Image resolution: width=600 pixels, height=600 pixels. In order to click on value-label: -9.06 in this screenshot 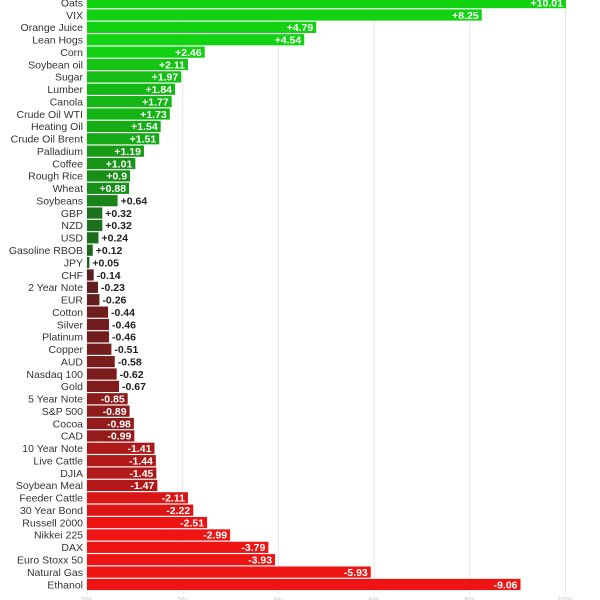, I will do `click(506, 585)`.